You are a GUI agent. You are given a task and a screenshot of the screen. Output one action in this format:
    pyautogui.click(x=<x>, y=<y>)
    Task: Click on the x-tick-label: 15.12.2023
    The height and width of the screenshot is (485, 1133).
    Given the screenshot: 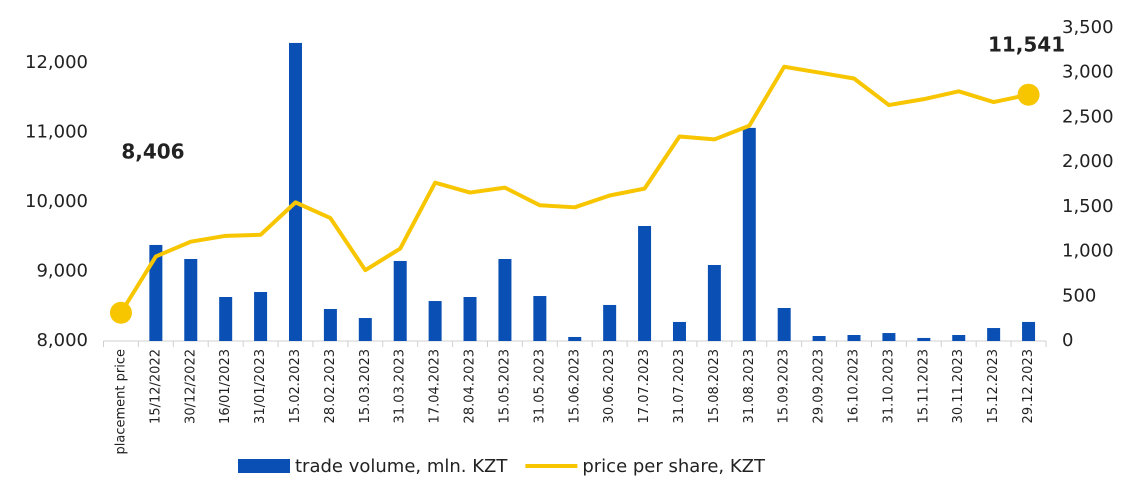 What is the action you would take?
    pyautogui.click(x=993, y=386)
    